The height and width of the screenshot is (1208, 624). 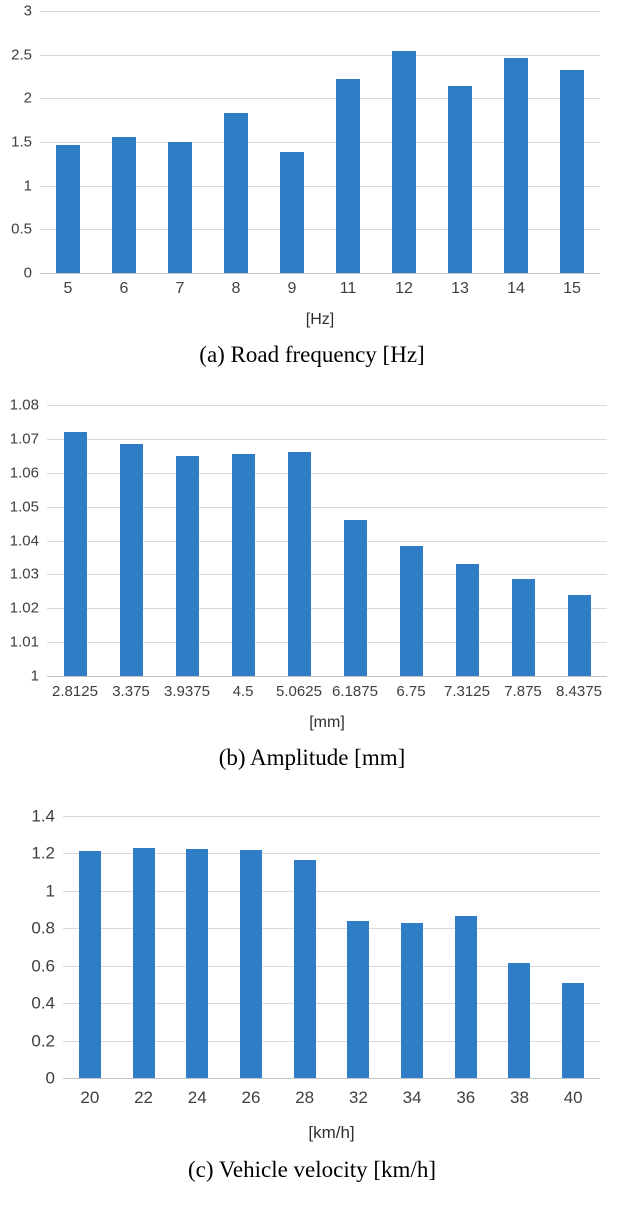 I want to click on y-axis-tick-label: 0.4, so click(x=43, y=1003).